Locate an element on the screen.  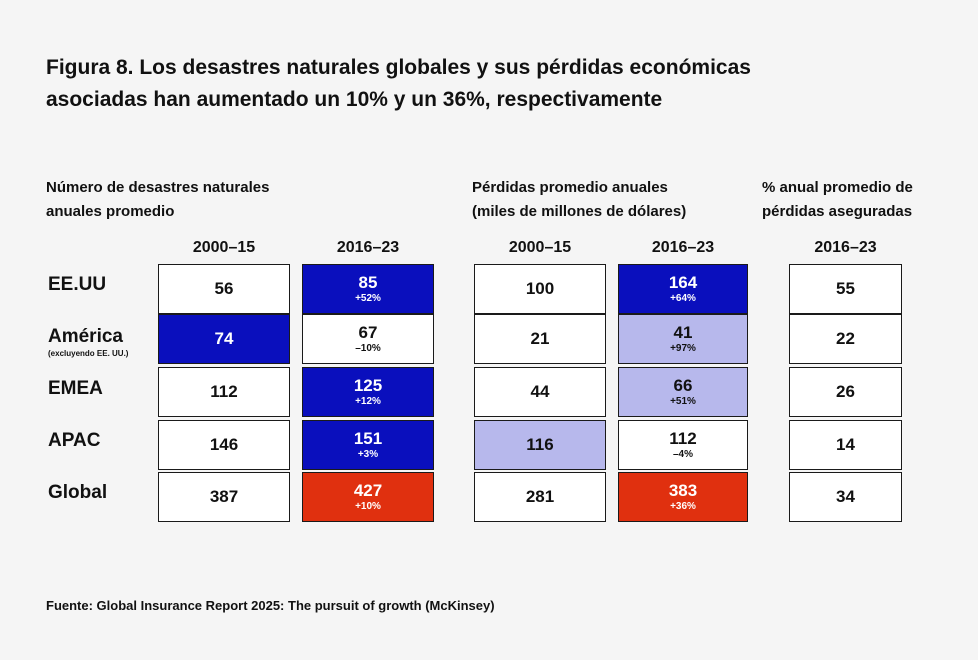
section-header-line-2: pérdidas aseguradas is located at coordinates (837, 211).